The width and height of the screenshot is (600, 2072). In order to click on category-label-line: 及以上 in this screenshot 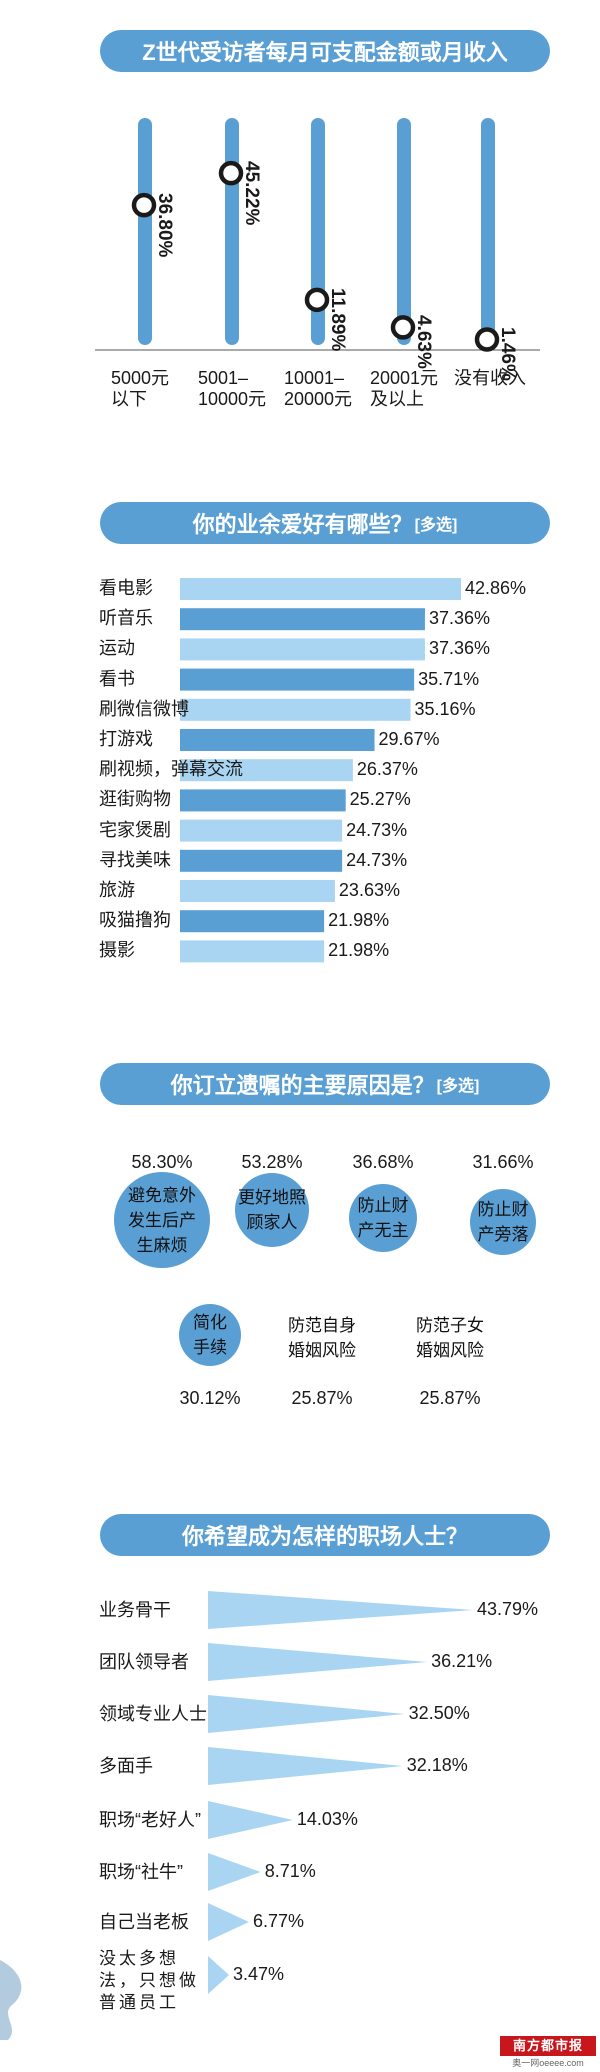, I will do `click(397, 399)`.